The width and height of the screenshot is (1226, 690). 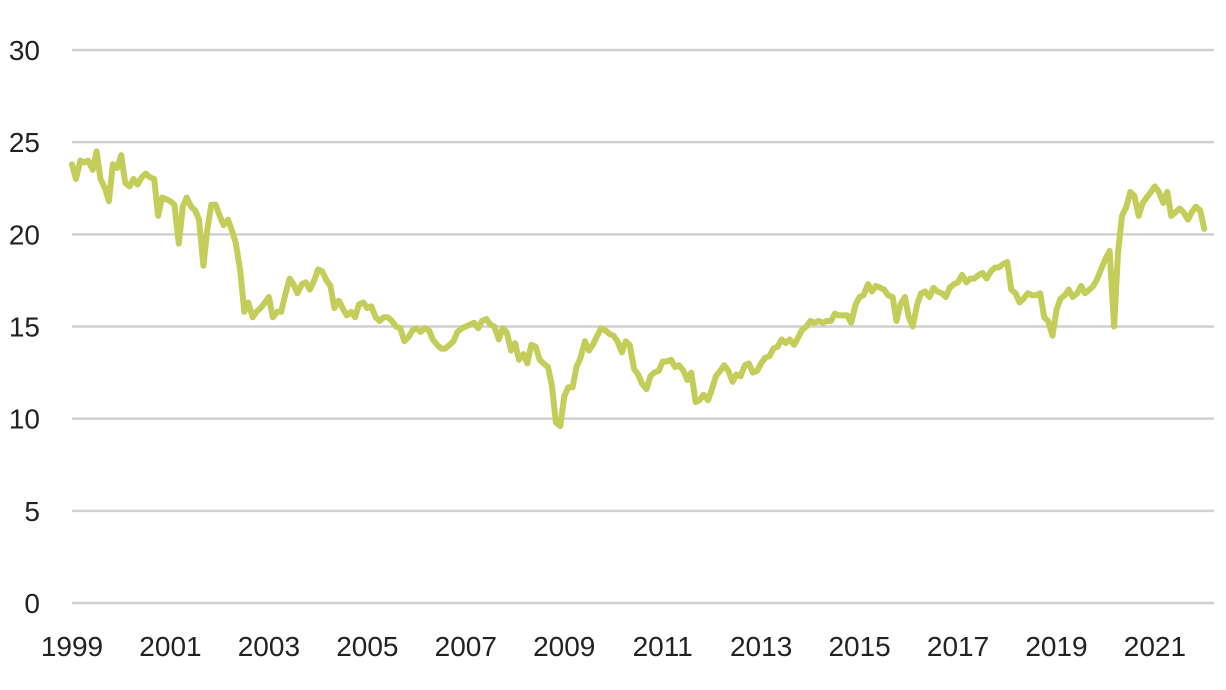 I want to click on y-axis-tick-labels: 0 5 10 15 20 25 30, so click(x=24, y=327).